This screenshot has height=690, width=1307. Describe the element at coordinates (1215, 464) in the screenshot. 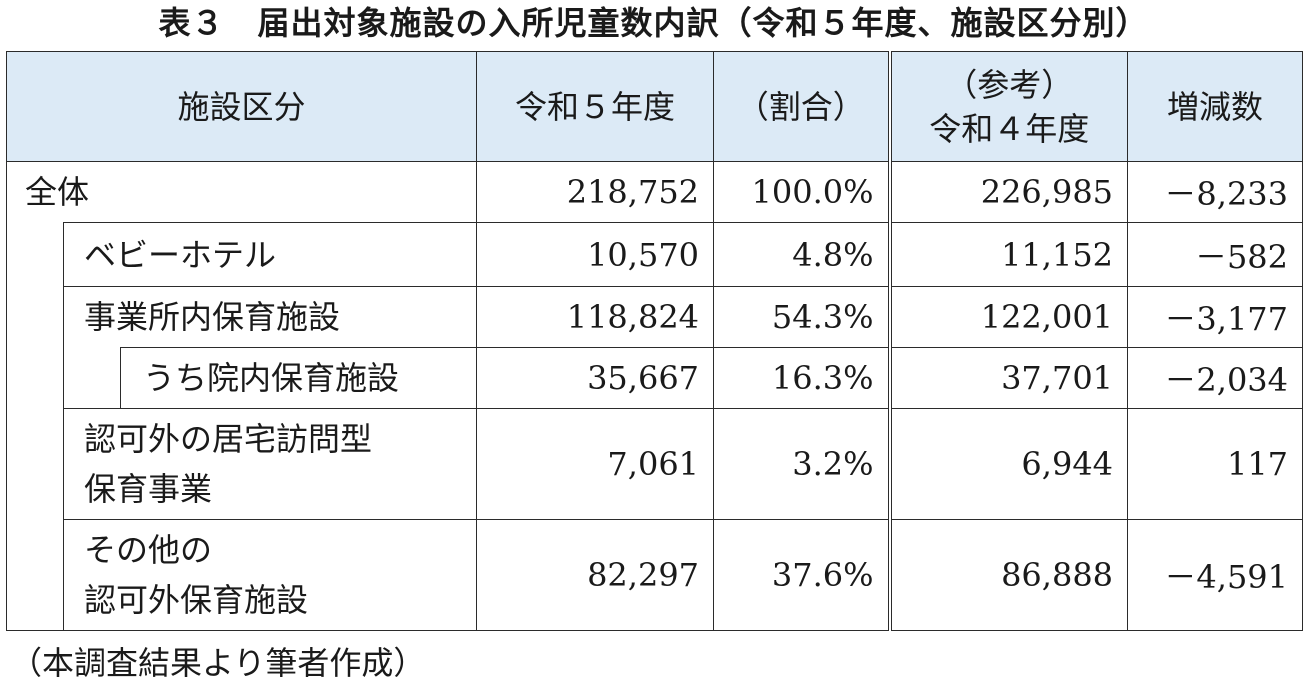

I see `cell-change: 117` at that location.